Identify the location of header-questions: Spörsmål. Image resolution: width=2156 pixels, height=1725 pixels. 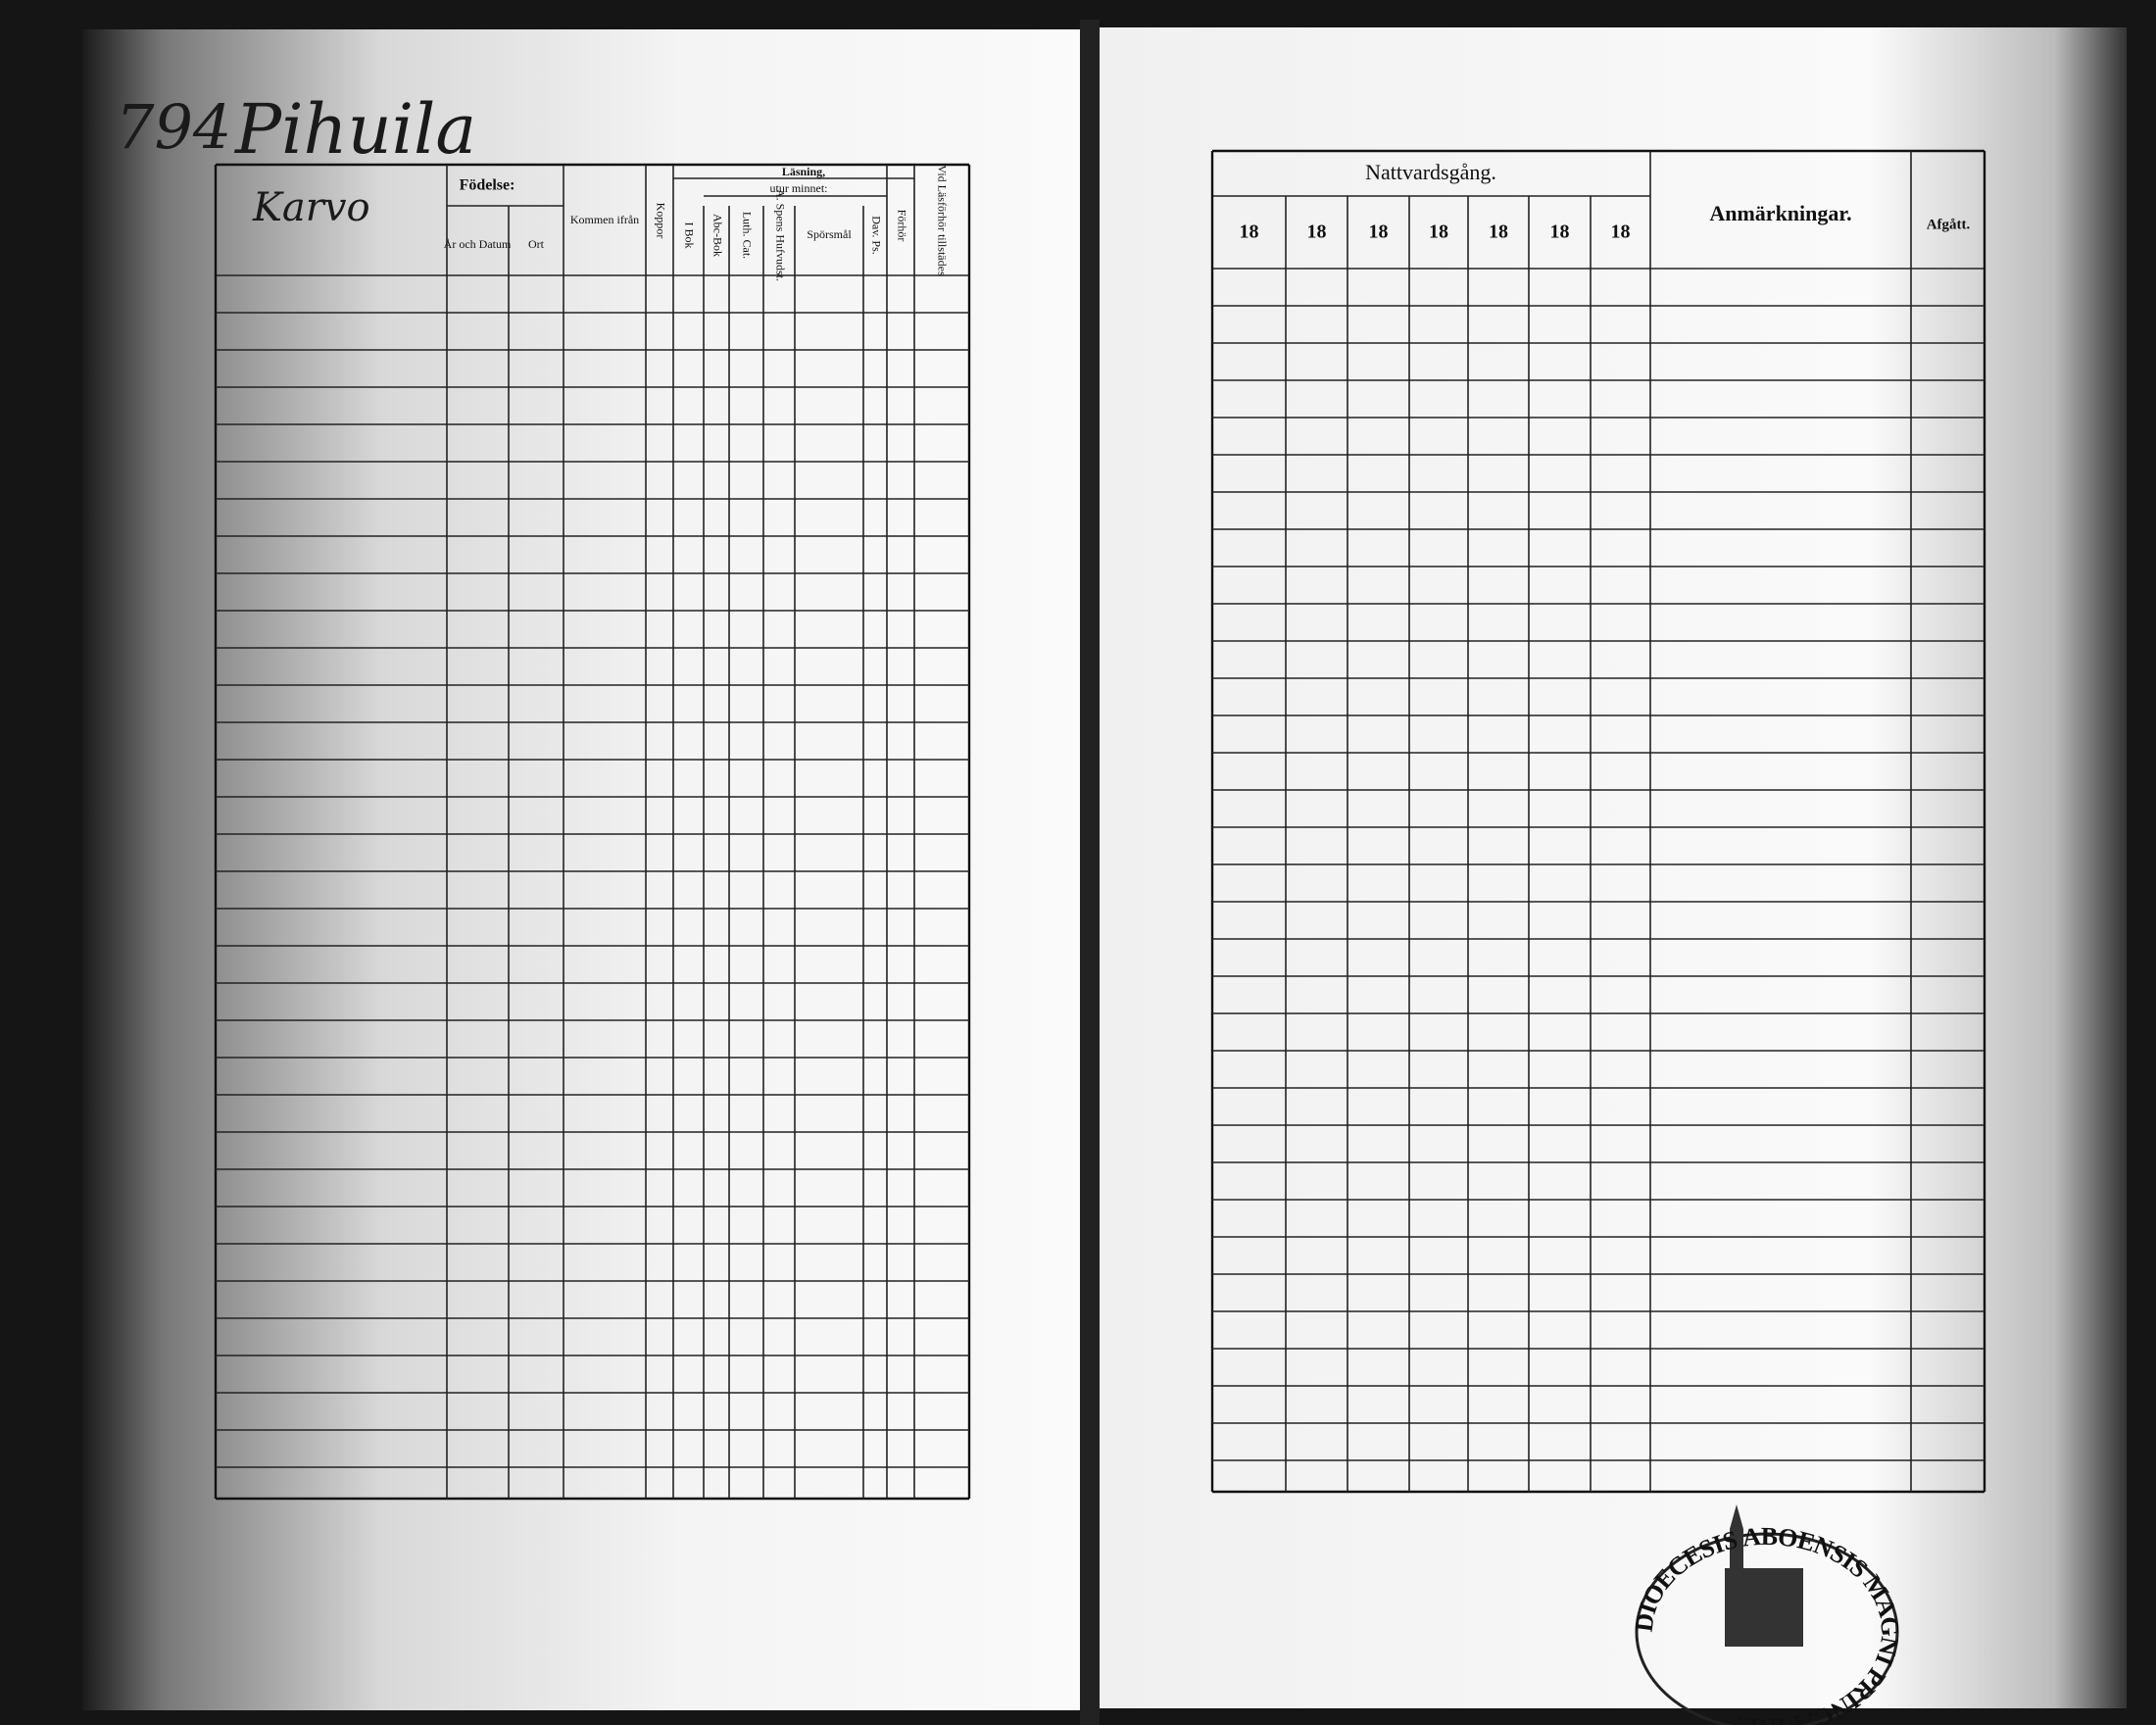
(829, 234).